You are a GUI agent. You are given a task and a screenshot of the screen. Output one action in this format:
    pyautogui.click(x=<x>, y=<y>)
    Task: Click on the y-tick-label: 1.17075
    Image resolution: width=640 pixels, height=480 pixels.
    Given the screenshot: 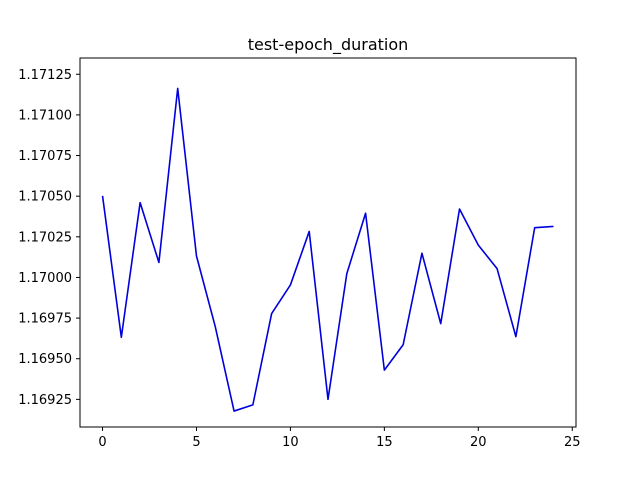 What is the action you would take?
    pyautogui.click(x=45, y=156)
    